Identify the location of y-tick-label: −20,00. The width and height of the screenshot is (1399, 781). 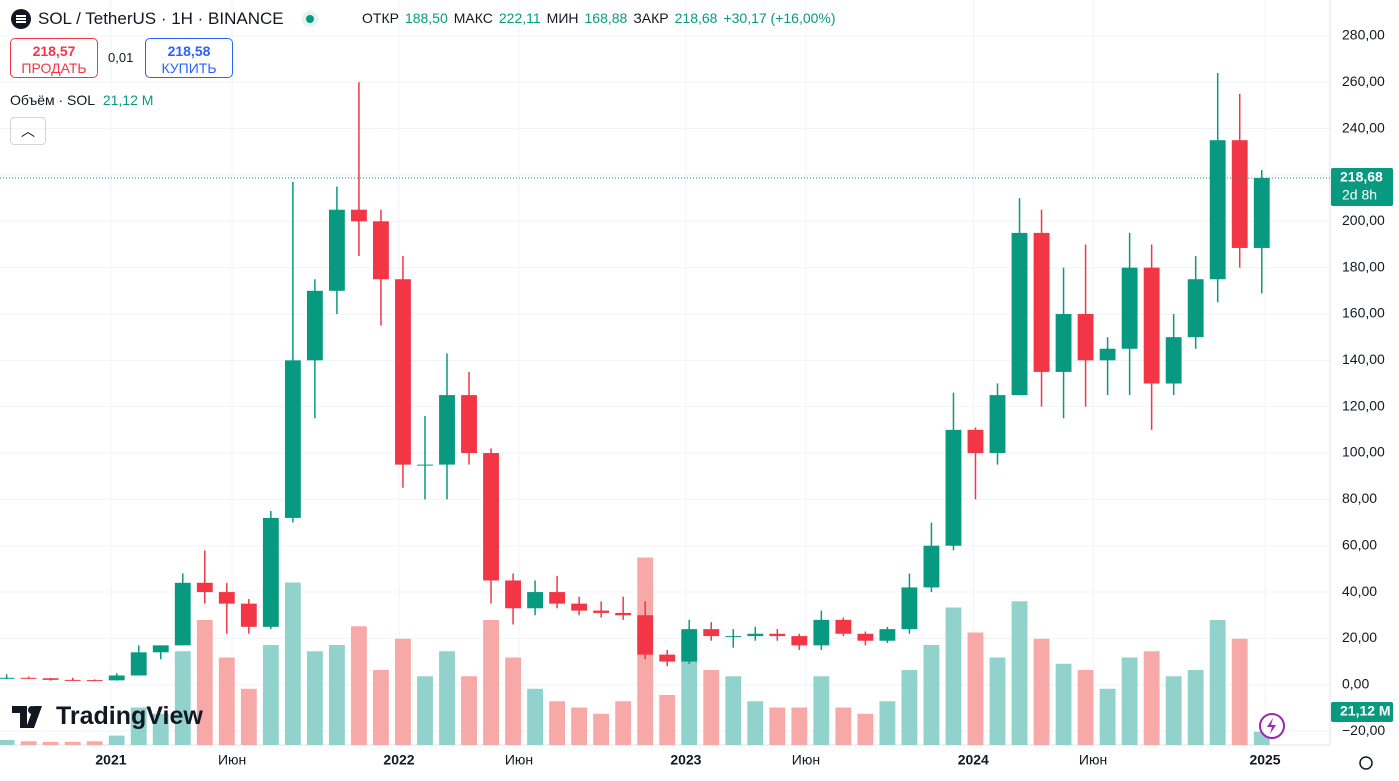
(1363, 730).